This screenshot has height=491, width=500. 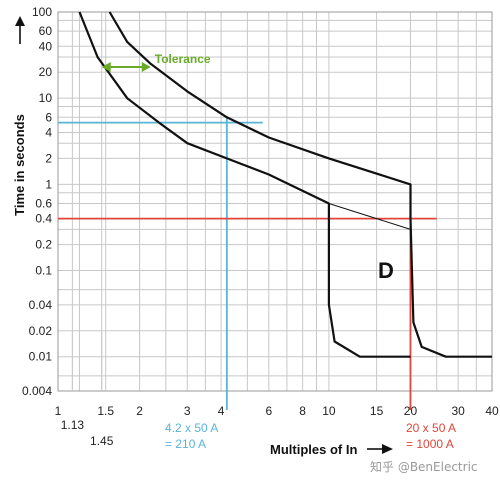 What do you see at coordinates (191, 428) in the screenshot?
I see `blue-annotation-line1: 4.2 x 50 A` at bounding box center [191, 428].